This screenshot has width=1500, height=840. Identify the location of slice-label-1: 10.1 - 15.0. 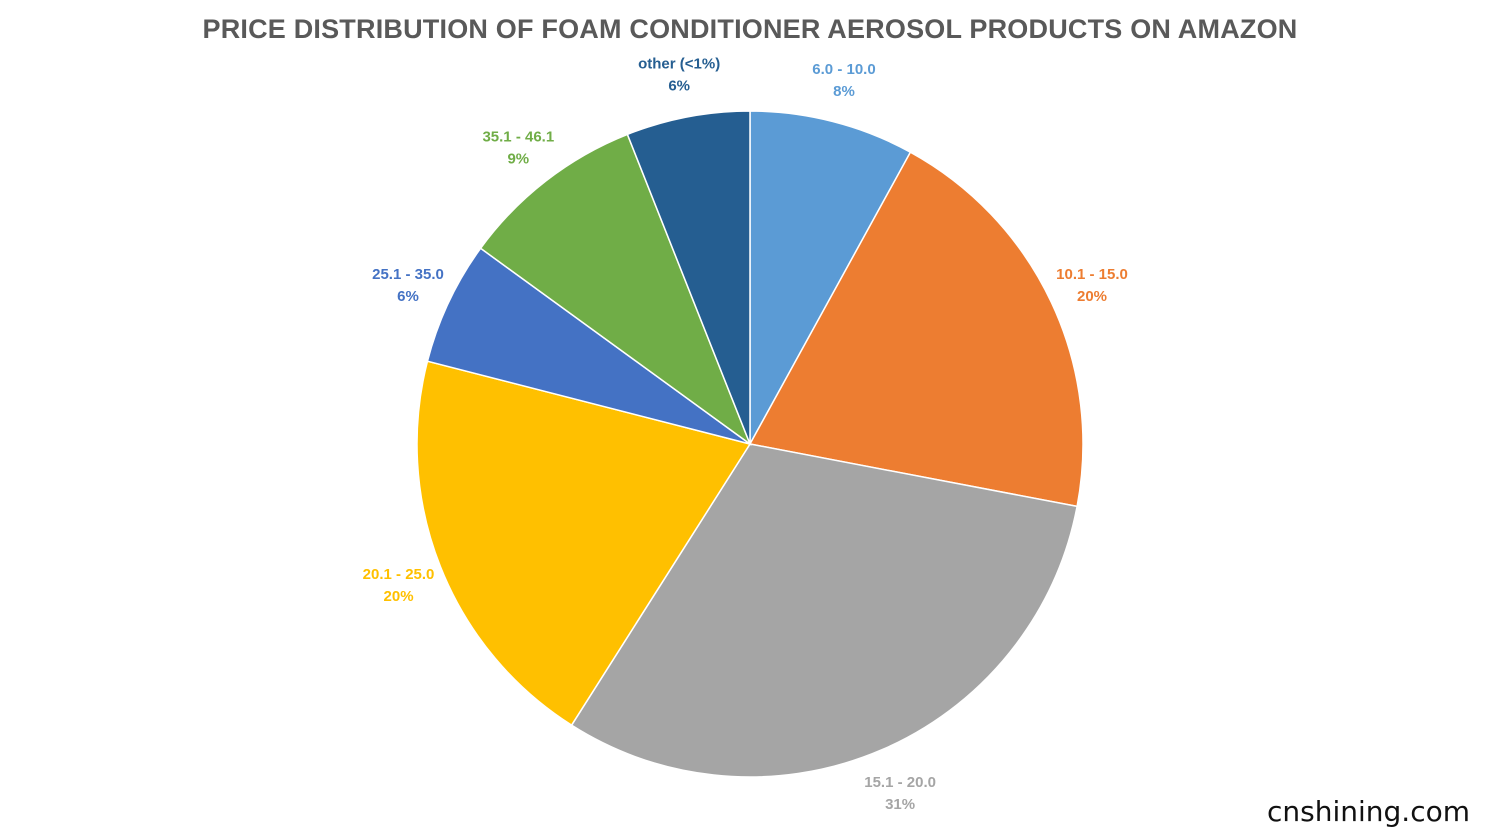
(1092, 274).